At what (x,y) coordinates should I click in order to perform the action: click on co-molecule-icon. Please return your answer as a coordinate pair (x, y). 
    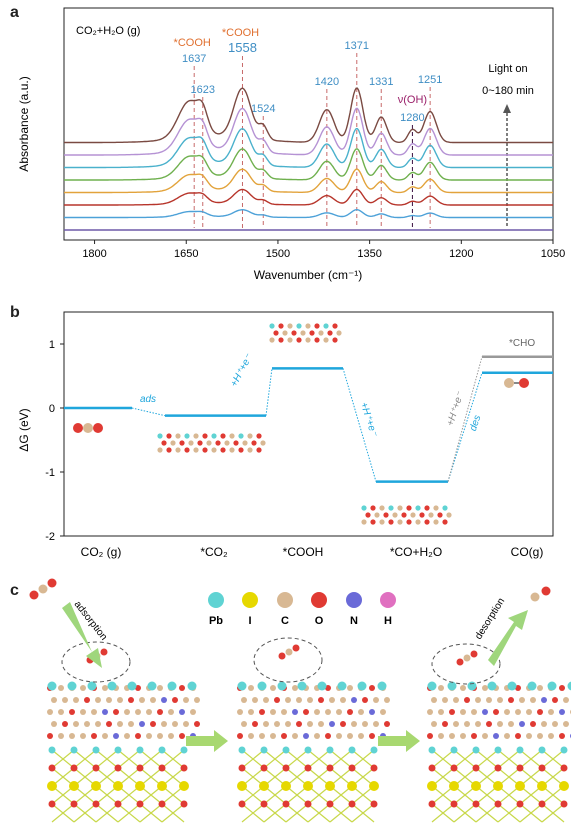
    Looking at the image, I should click on (516, 383).